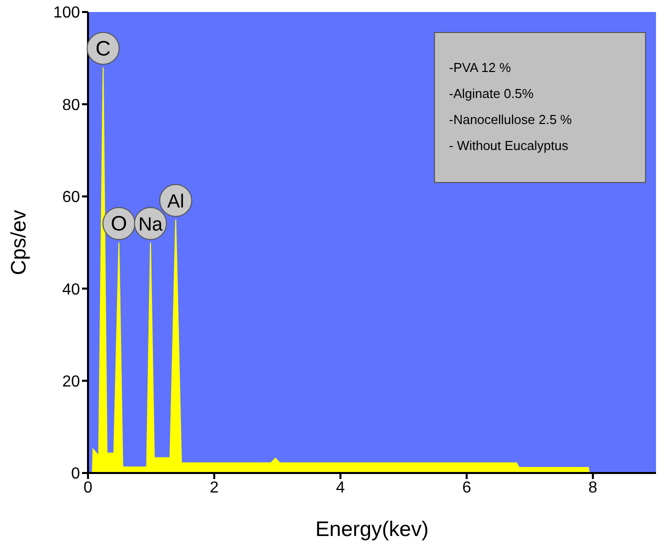 This screenshot has height=548, width=658. What do you see at coordinates (509, 146) in the screenshot?
I see `annotation: - Without Eucalyptus` at bounding box center [509, 146].